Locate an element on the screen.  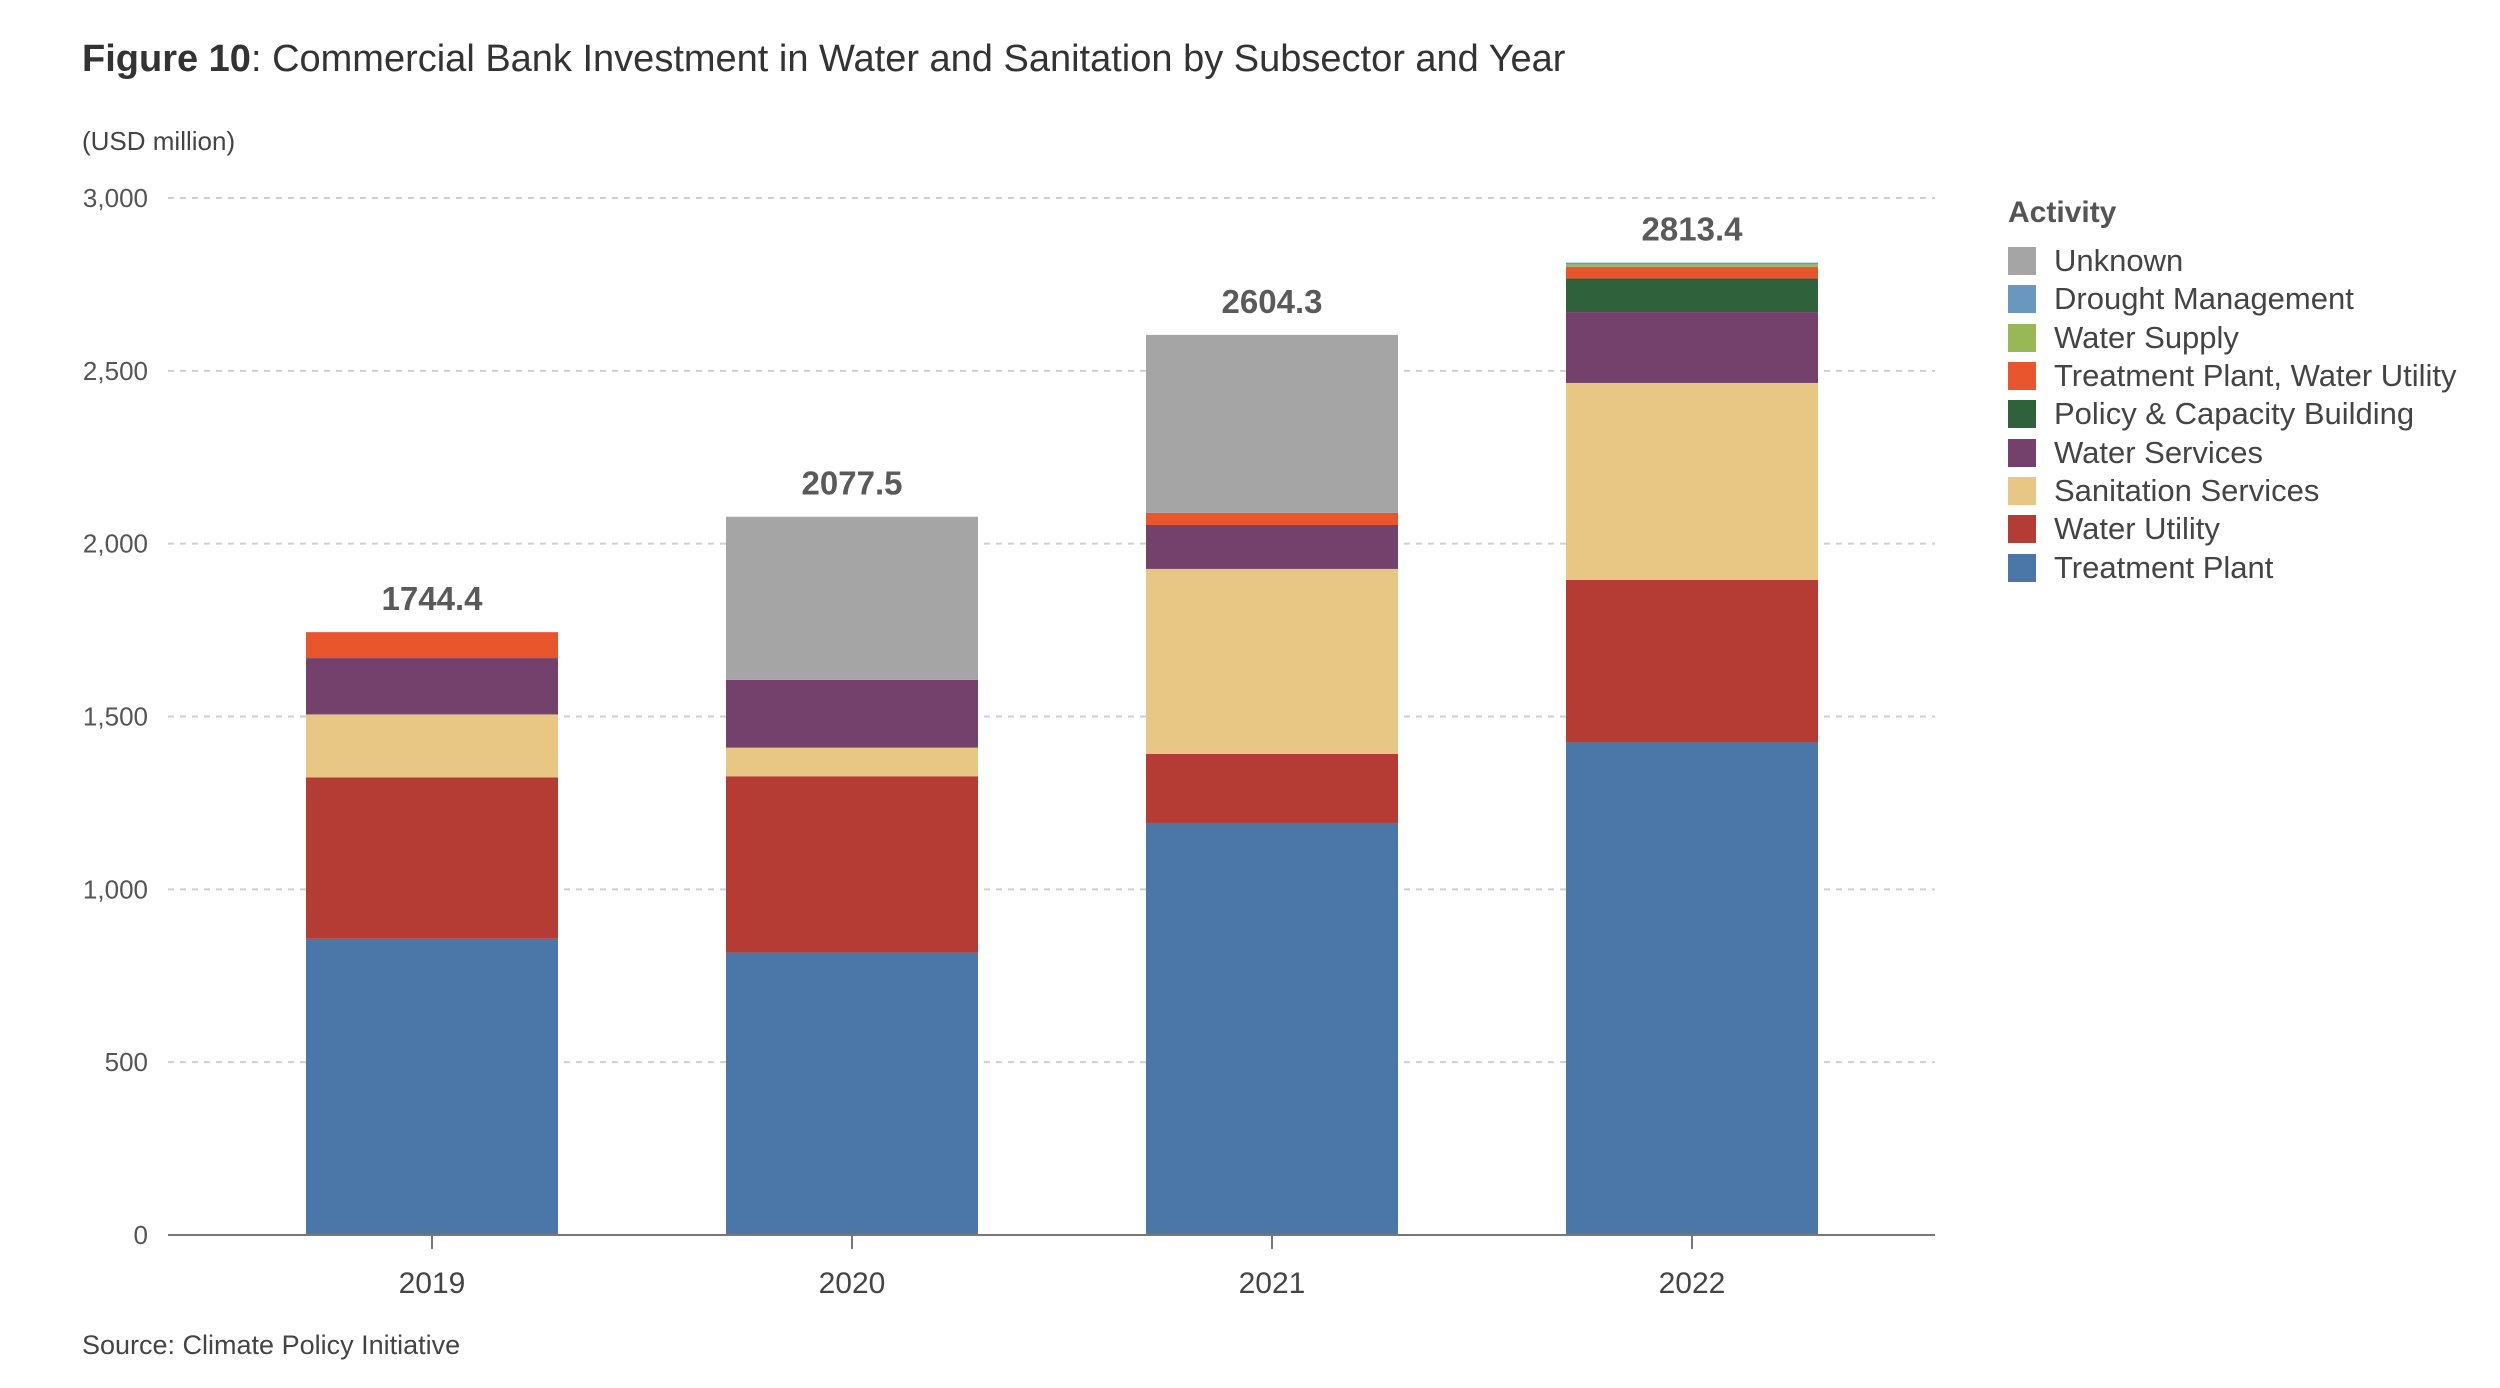
bar-segment-sanitation-services-2020 is located at coordinates (852, 762).